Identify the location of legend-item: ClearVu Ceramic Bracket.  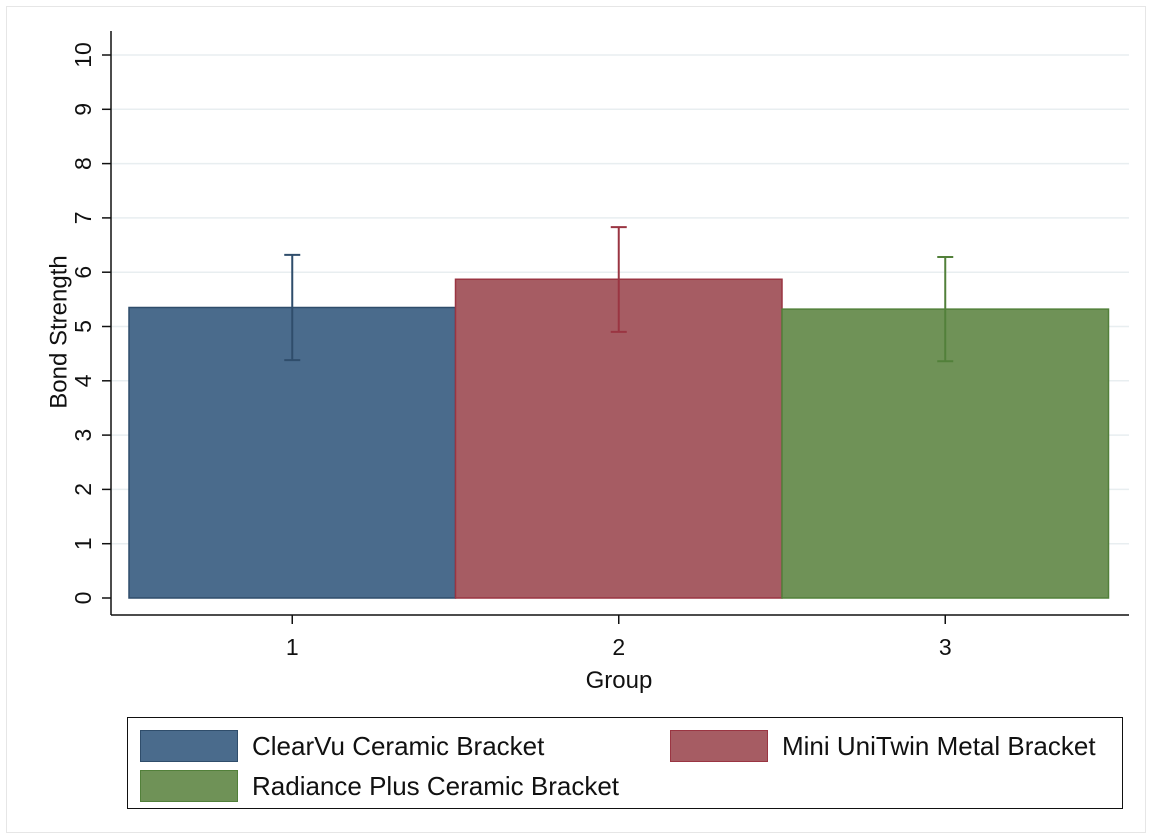
(342, 746).